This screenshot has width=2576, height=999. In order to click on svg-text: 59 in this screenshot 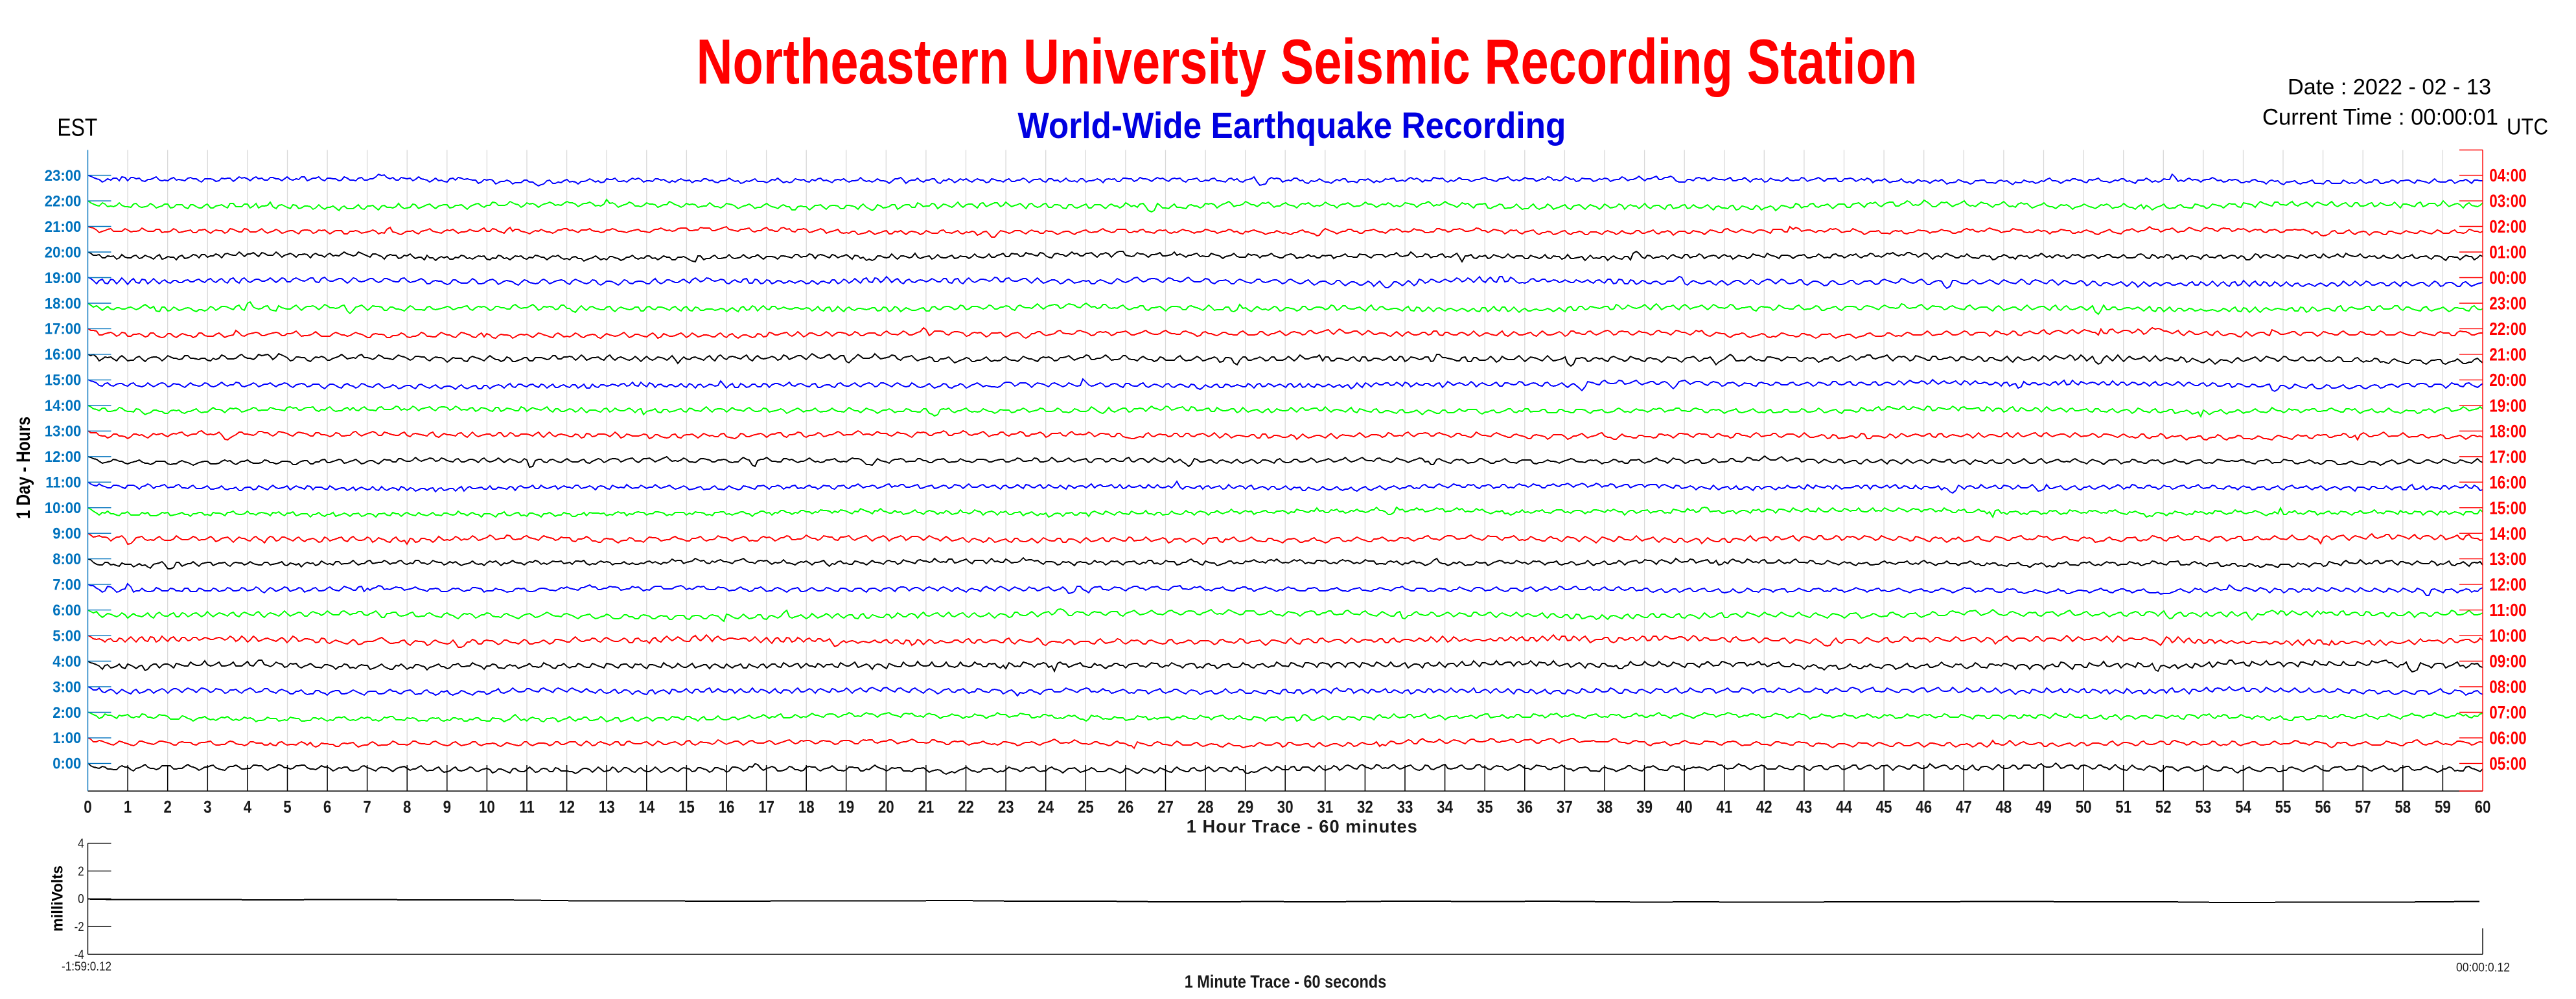, I will do `click(2443, 808)`.